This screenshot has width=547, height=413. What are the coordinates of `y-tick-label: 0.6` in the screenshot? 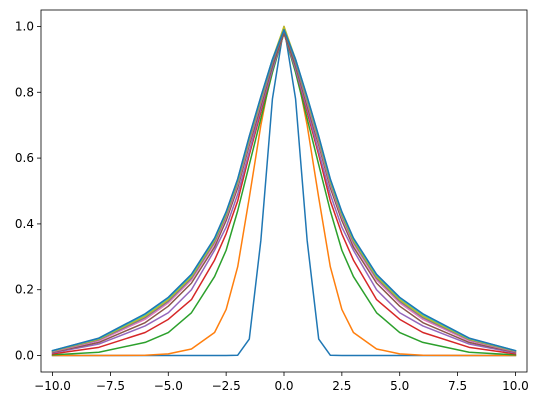 It's located at (24, 158).